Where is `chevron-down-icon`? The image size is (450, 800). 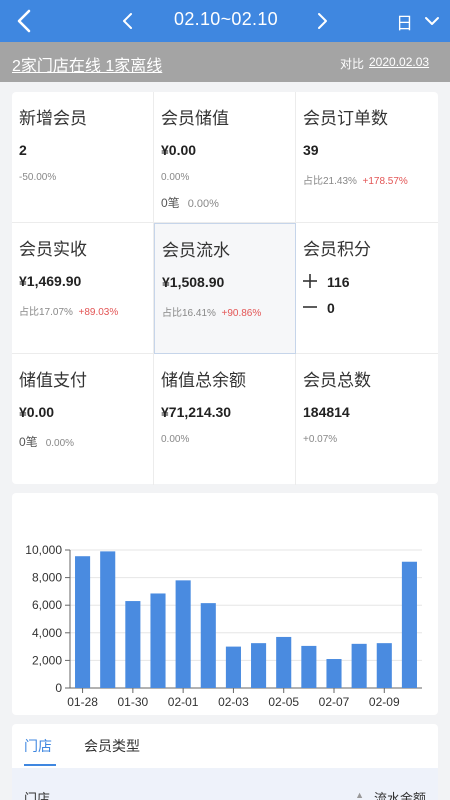 chevron-down-icon is located at coordinates (432, 21).